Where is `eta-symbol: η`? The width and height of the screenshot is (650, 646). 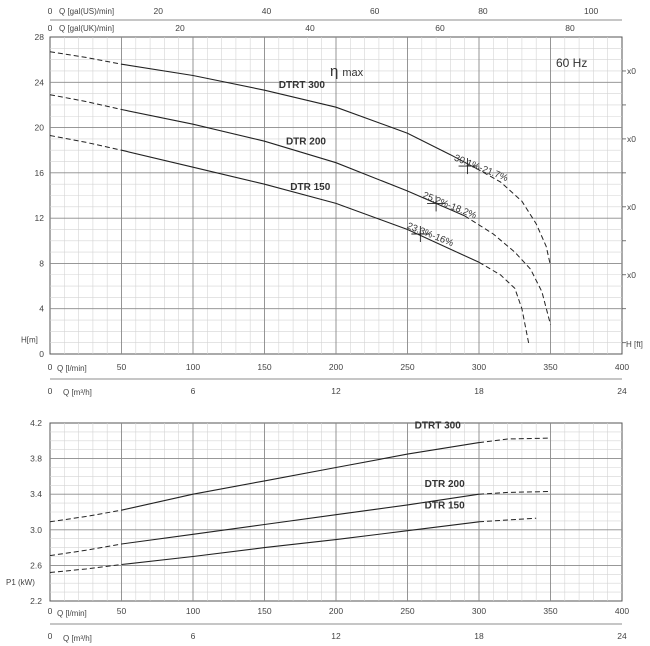
eta-symbol: η is located at coordinates (334, 71).